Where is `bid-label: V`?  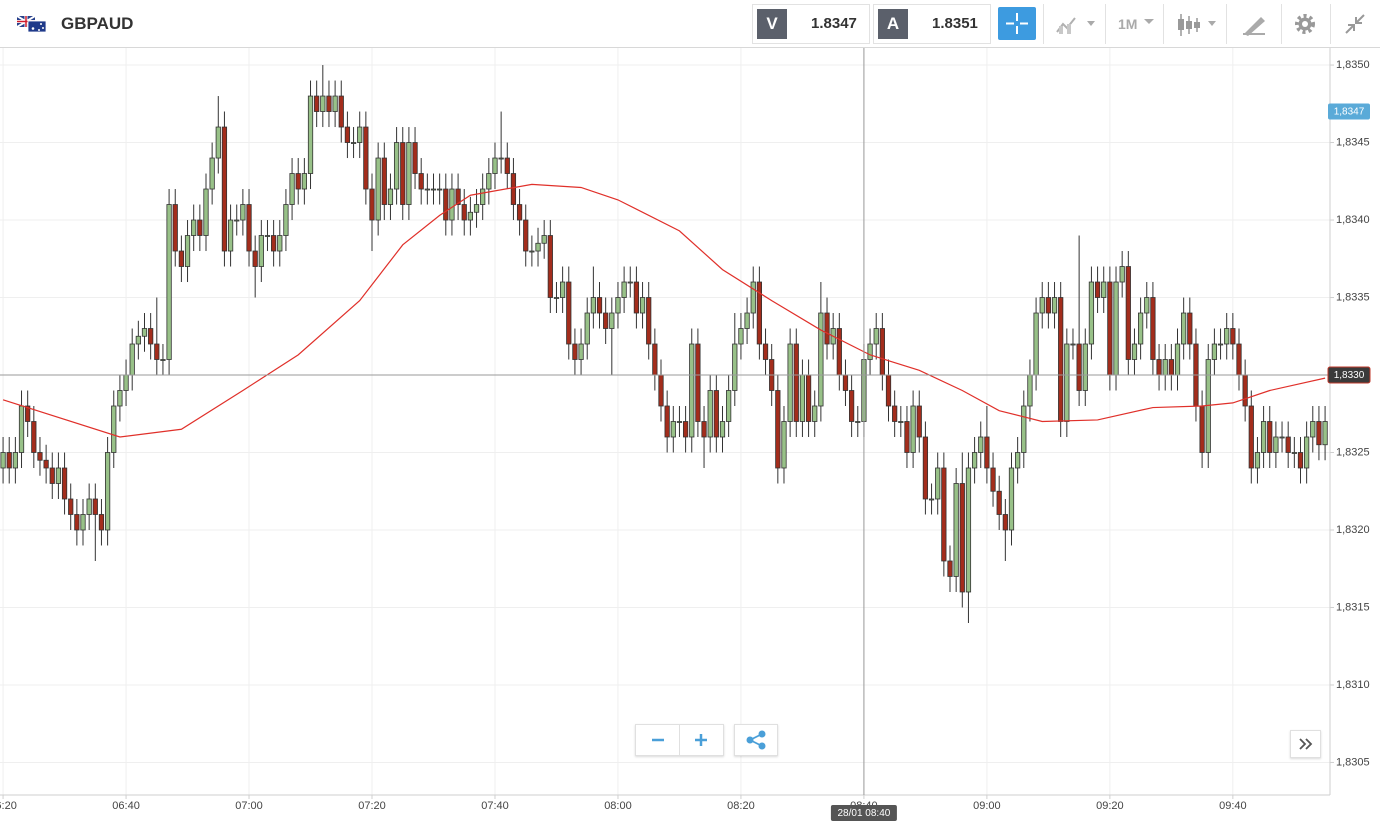 bid-label: V is located at coordinates (772, 24).